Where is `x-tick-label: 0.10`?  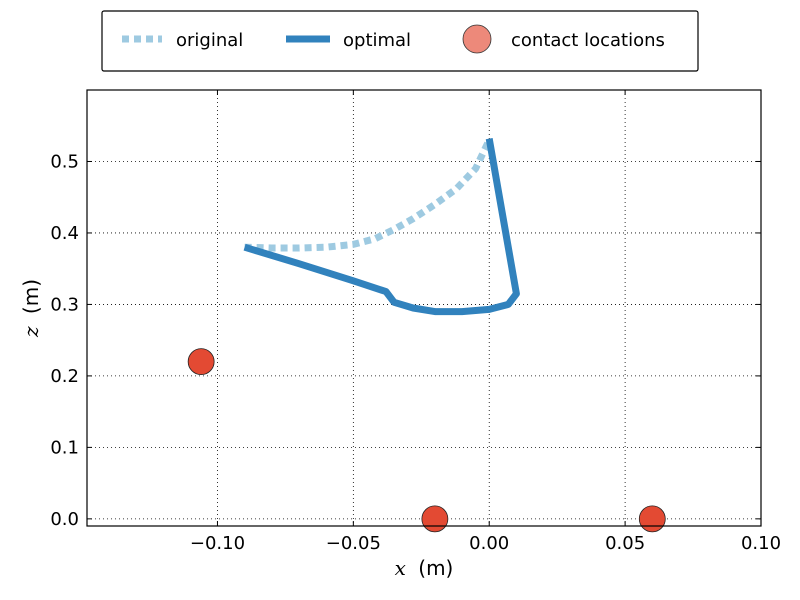
x-tick-label: 0.10 is located at coordinates (761, 543).